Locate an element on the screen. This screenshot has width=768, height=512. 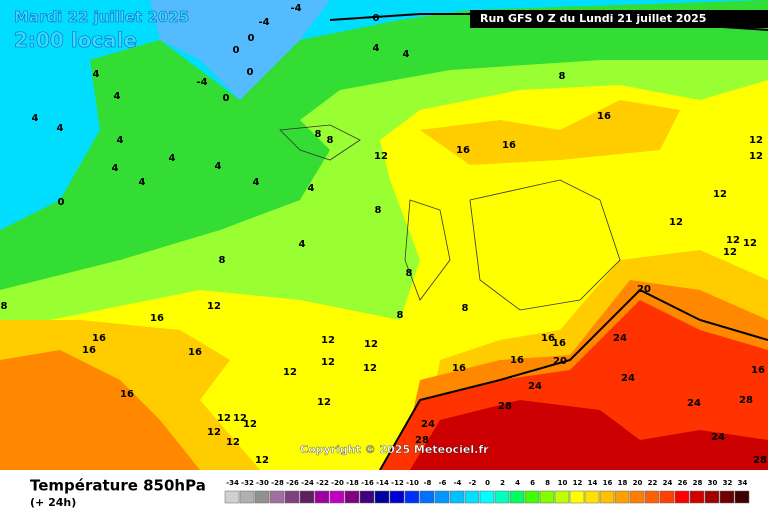
scale-label: 16 is located at coordinates (608, 483).